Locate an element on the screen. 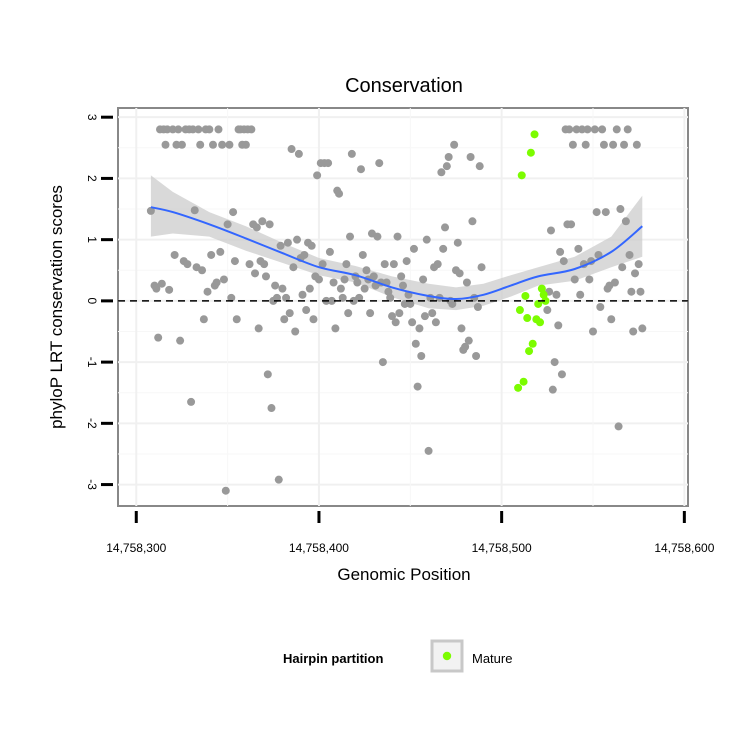 This screenshot has width=750, height=750. x-axis-title: Genomic Position is located at coordinates (403, 574).